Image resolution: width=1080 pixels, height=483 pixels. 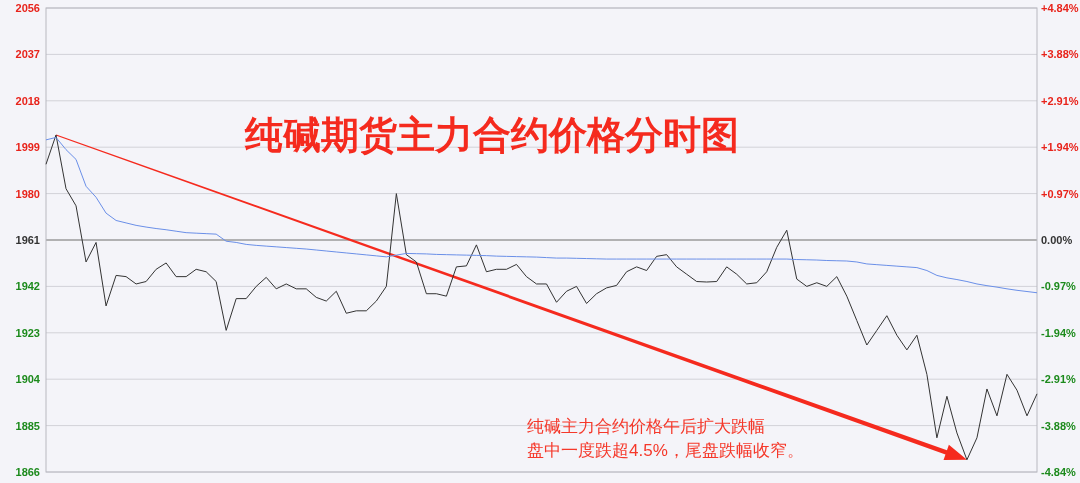 What do you see at coordinates (1060, 8) in the screenshot?
I see `y2-tick-label: +4.84%` at bounding box center [1060, 8].